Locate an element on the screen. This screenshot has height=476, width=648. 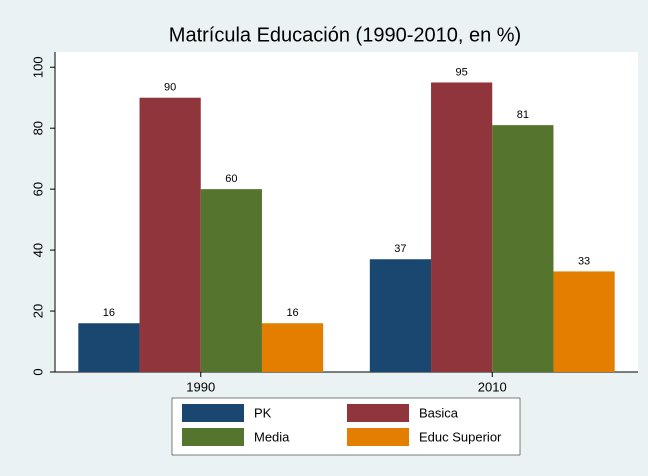
value-label: 37 is located at coordinates (400, 249).